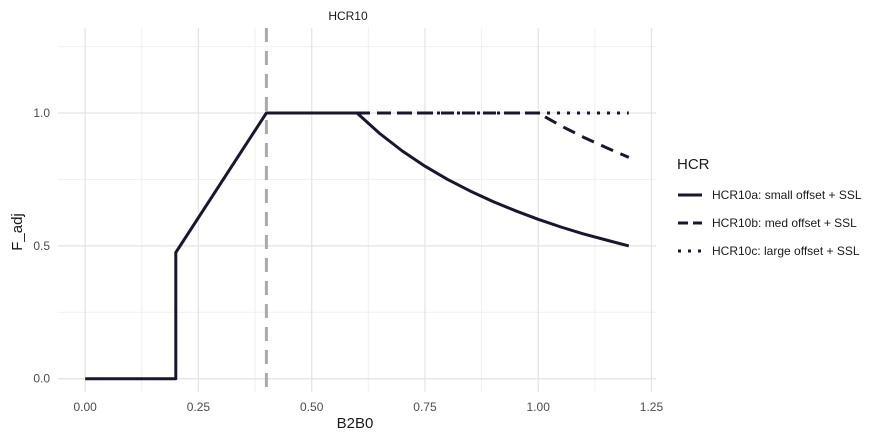 This screenshot has width=883, height=433. Describe the element at coordinates (17, 232) in the screenshot. I see `y-axis-title: F_adj` at that location.